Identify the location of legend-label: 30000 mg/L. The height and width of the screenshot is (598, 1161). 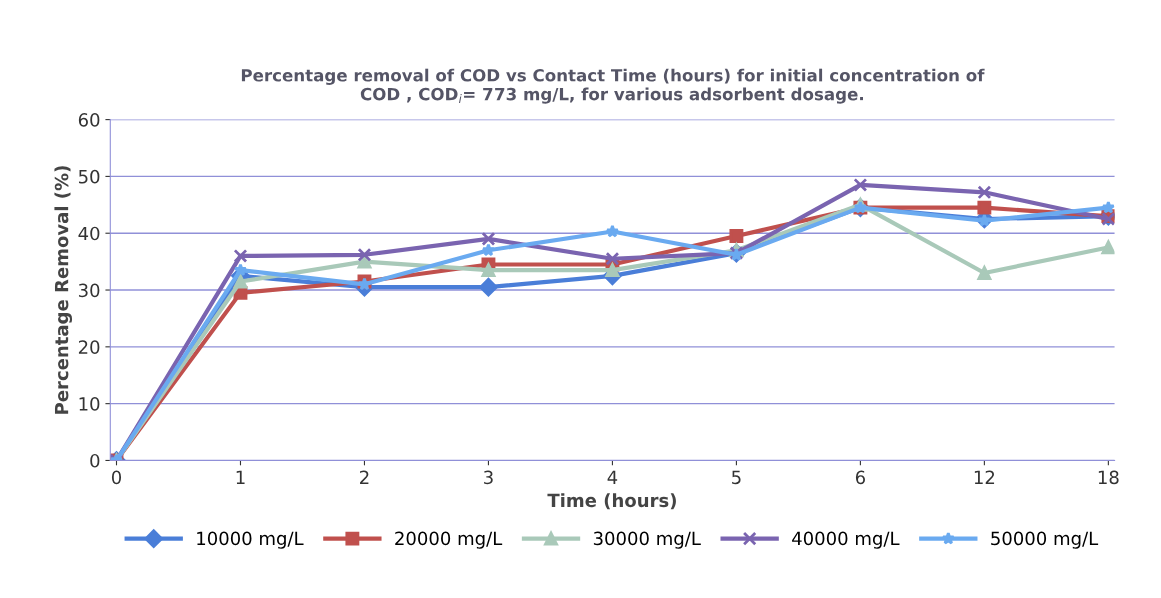
(647, 540).